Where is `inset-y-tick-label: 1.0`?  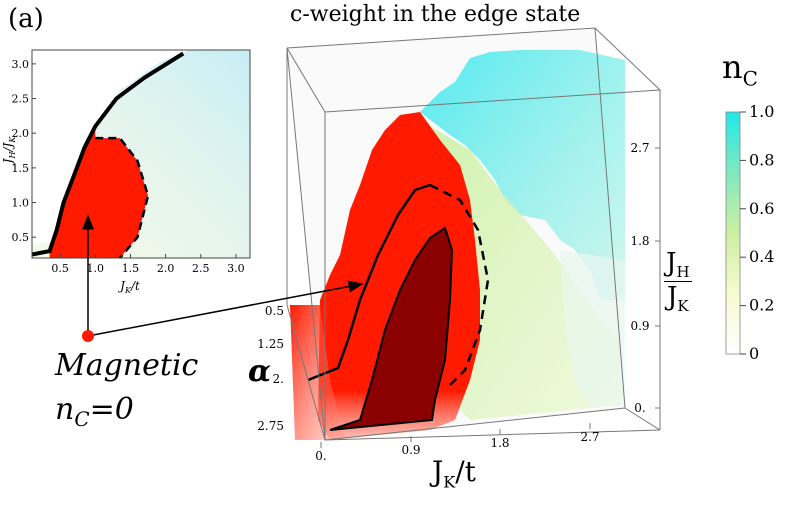
inset-y-tick-label: 1.0 is located at coordinates (21, 203).